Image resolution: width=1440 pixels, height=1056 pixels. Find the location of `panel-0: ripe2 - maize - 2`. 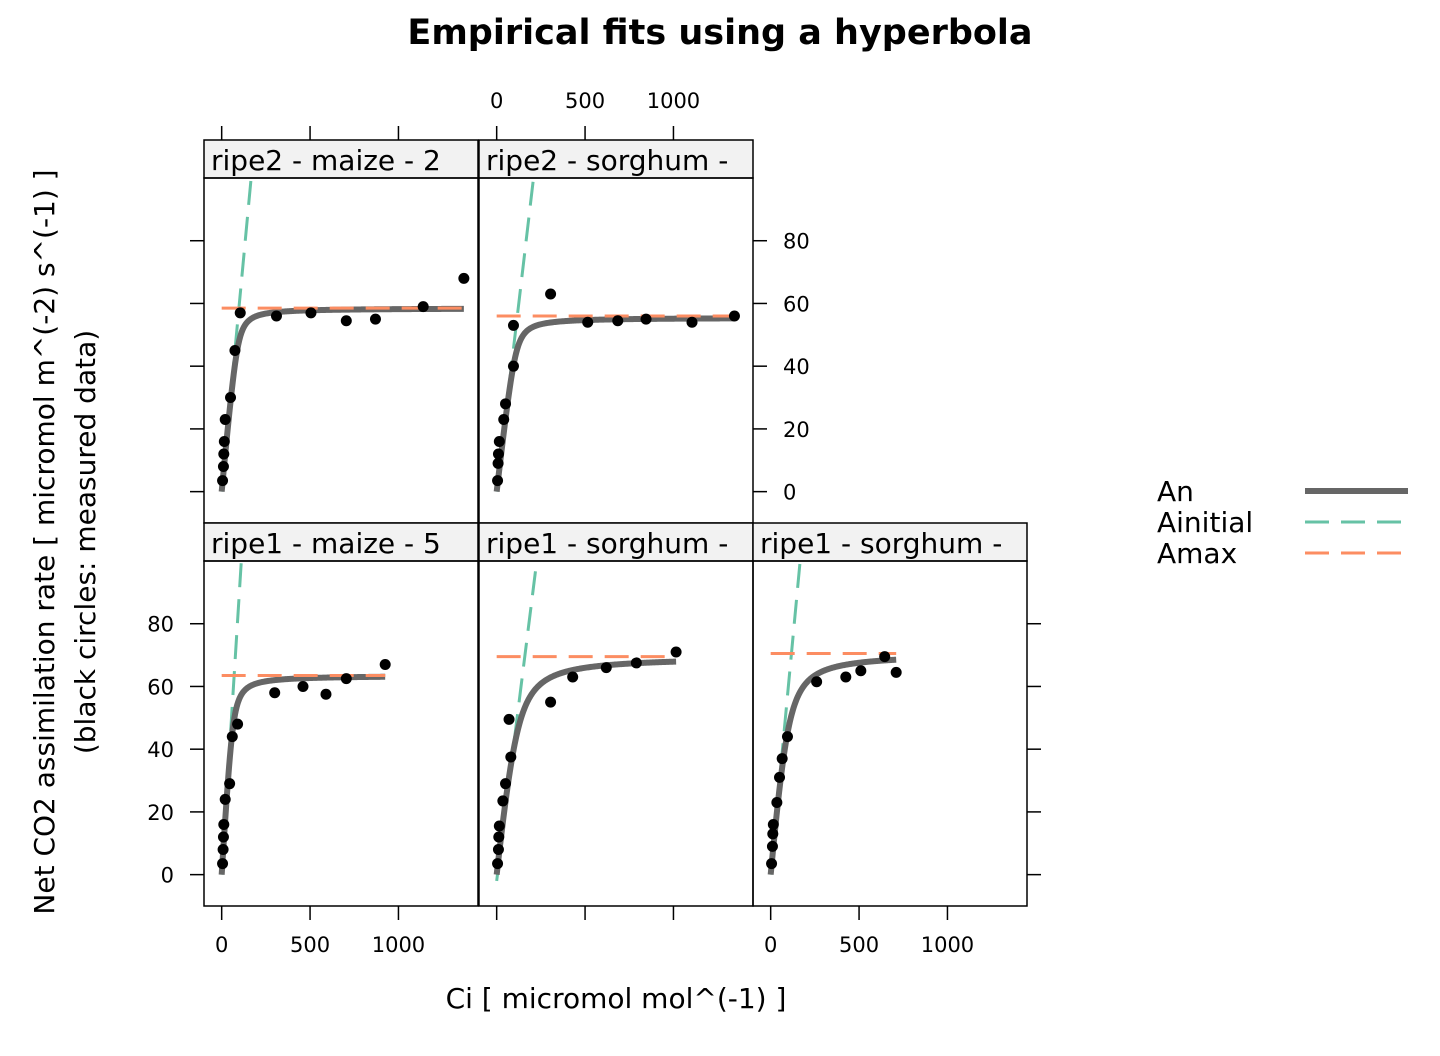

panel-0: ripe2 - maize - 2 is located at coordinates (341, 331).